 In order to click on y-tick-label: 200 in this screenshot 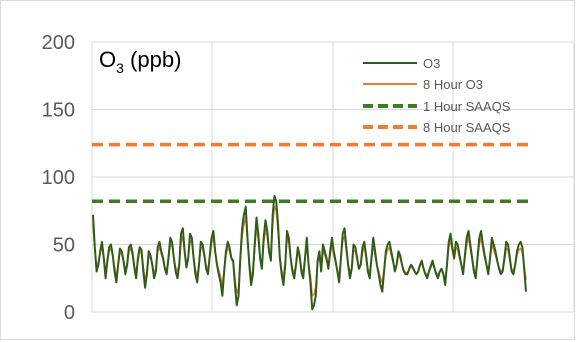, I will do `click(58, 43)`.